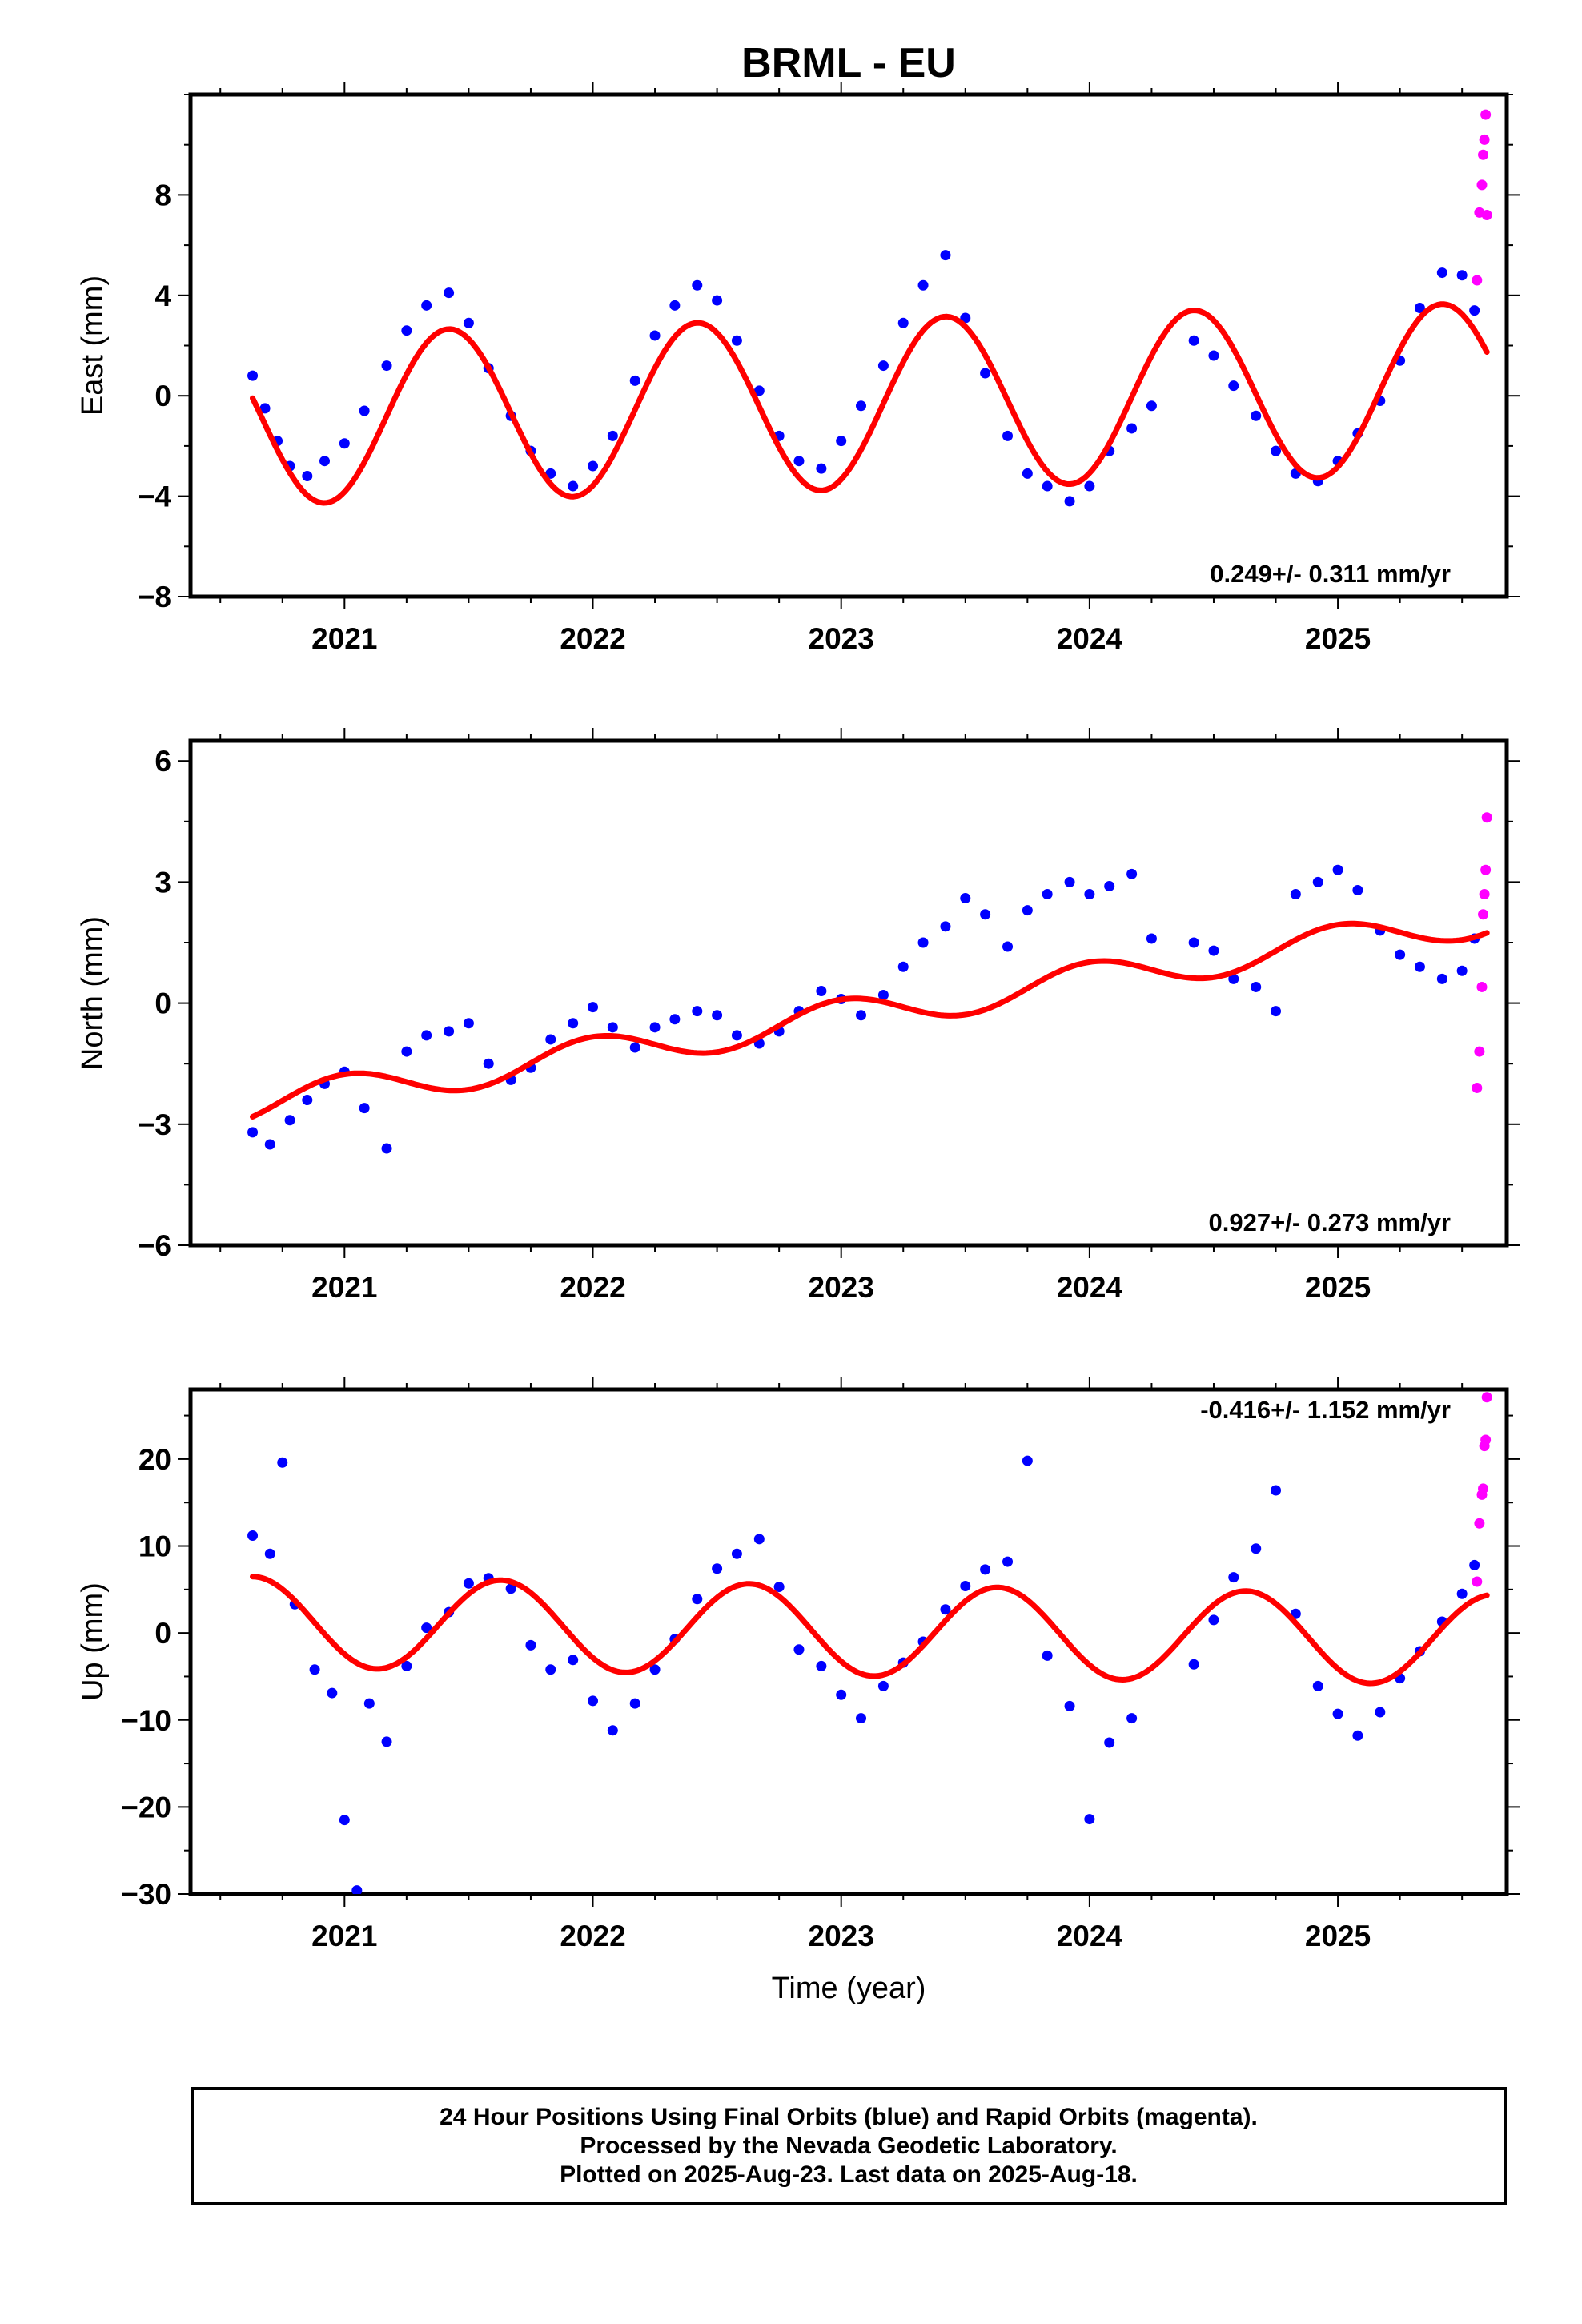 This screenshot has width=1582, height=2324. What do you see at coordinates (154, 1124) in the screenshot?
I see `y-tick-label: −3` at bounding box center [154, 1124].